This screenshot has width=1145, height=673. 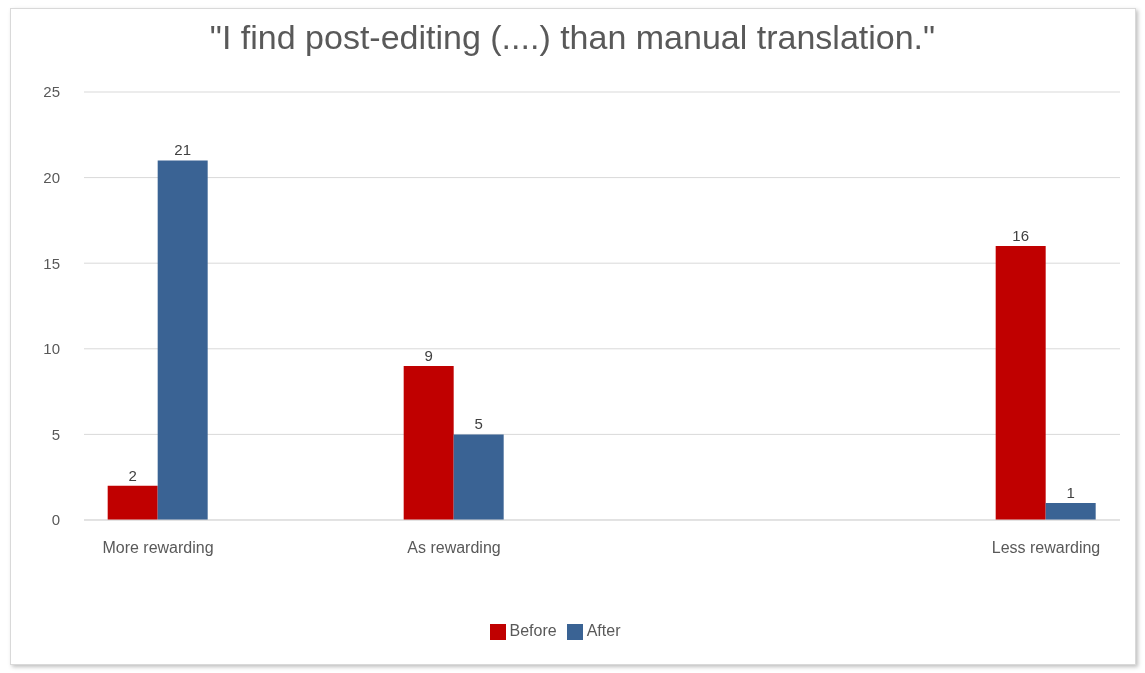 I want to click on legend-label: Before, so click(x=533, y=630).